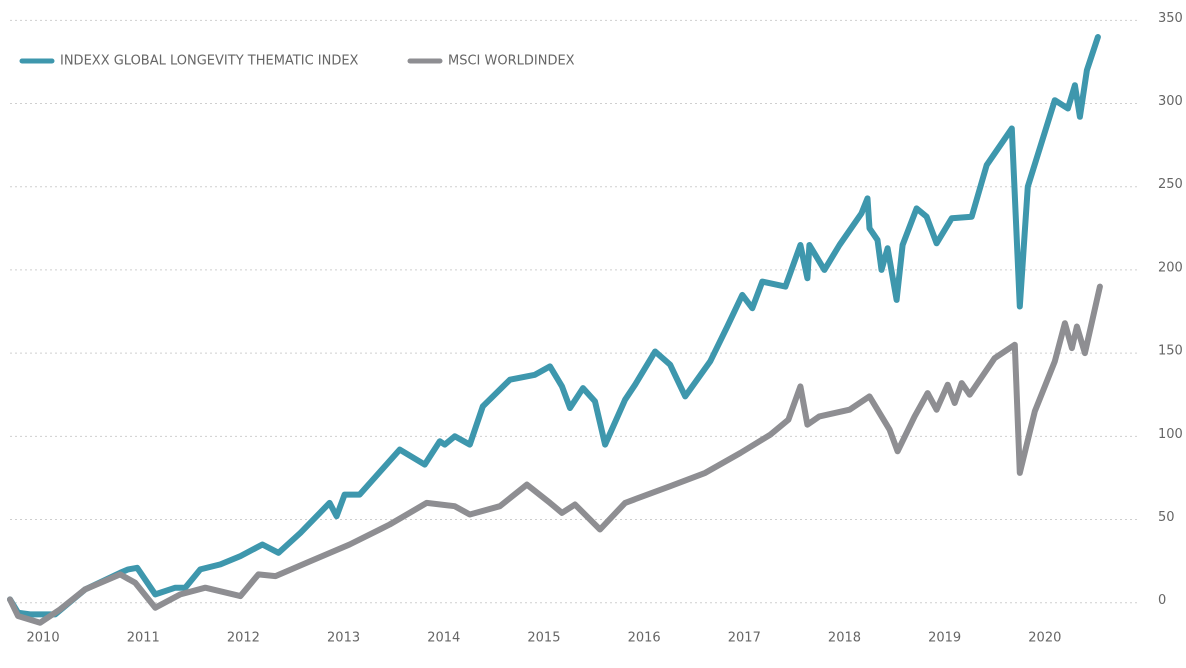 The width and height of the screenshot is (1186, 668). What do you see at coordinates (844, 638) in the screenshot?
I see `x-tick-label: 2018` at bounding box center [844, 638].